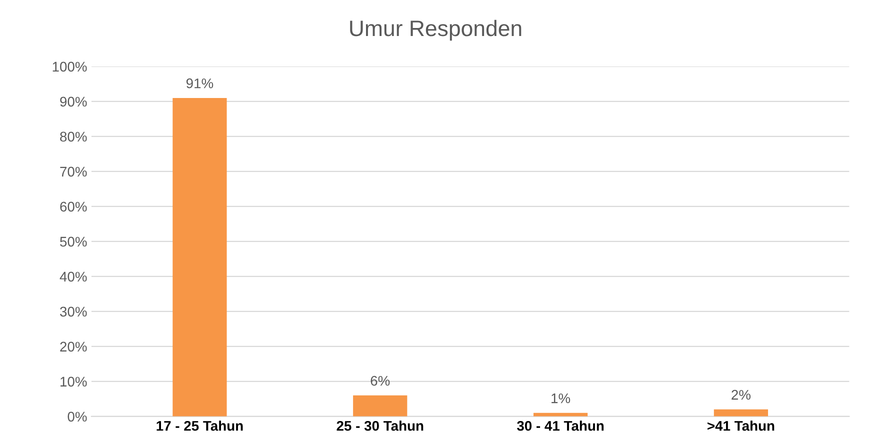  Describe the element at coordinates (73, 311) in the screenshot. I see `y-tick-label: 30%` at that location.